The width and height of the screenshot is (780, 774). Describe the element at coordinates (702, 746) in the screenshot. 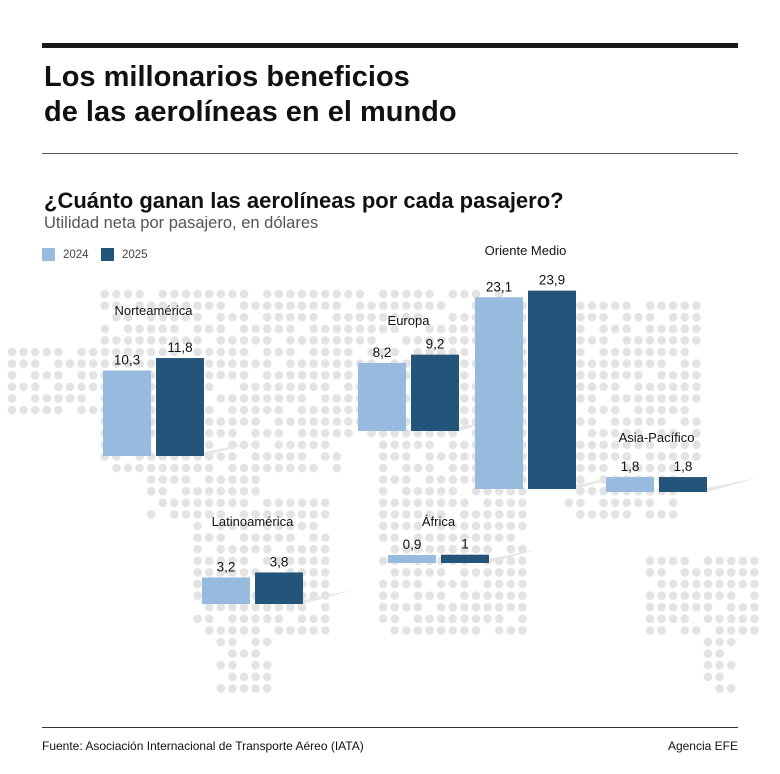

I see `credit: Agencia EFE` at that location.